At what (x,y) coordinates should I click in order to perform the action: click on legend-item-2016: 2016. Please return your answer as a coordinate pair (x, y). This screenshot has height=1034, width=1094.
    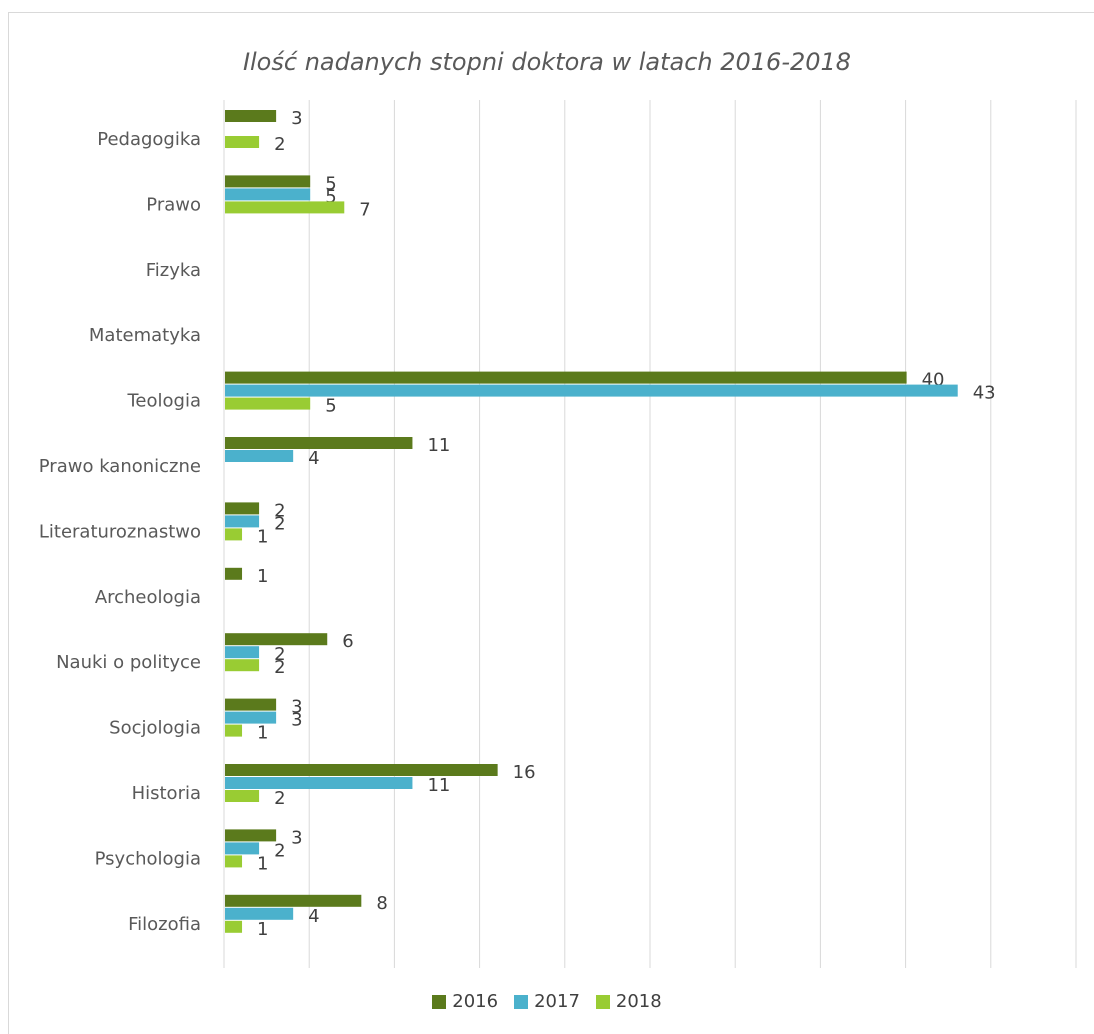
    Looking at the image, I should click on (465, 1001).